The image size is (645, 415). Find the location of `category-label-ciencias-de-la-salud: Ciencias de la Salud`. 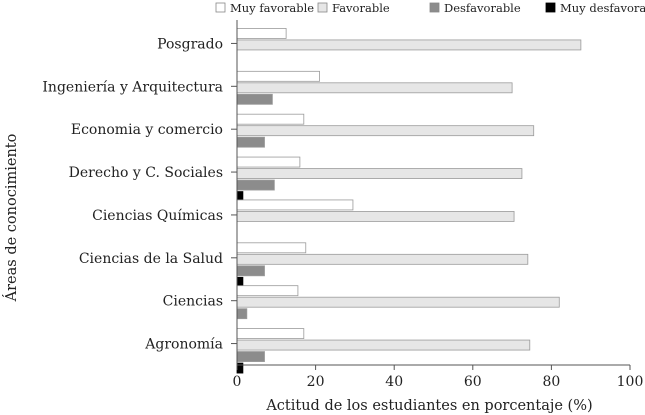

category-label-ciencias-de-la-salud: Ciencias de la Salud is located at coordinates (151, 259).